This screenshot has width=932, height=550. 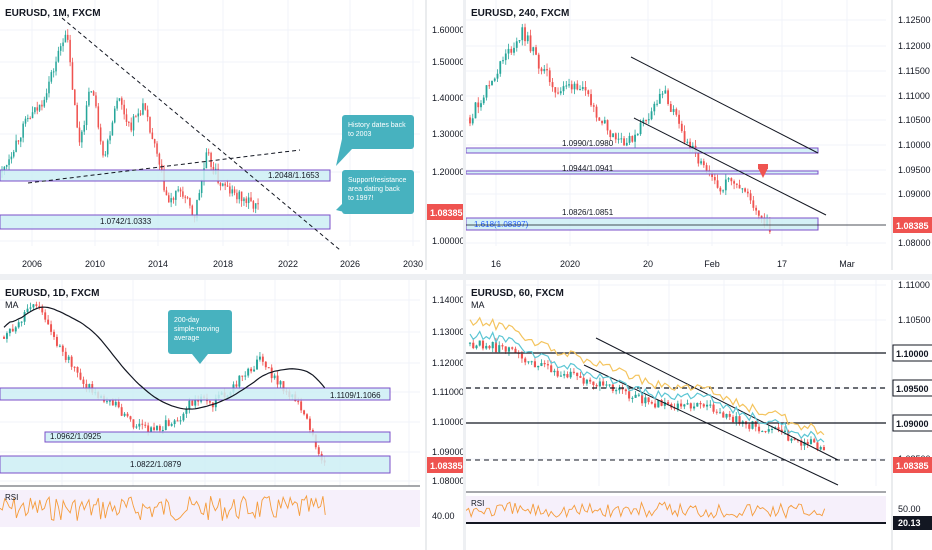 I want to click on rsi-line, so click(x=646, y=510).